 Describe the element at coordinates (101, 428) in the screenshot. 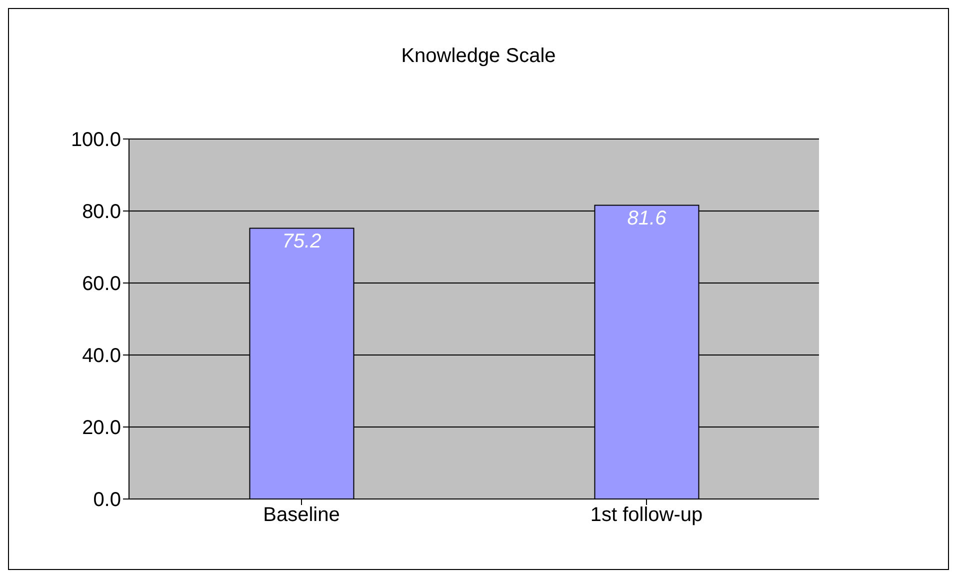

I see `y-tick-label: 20.0` at that location.